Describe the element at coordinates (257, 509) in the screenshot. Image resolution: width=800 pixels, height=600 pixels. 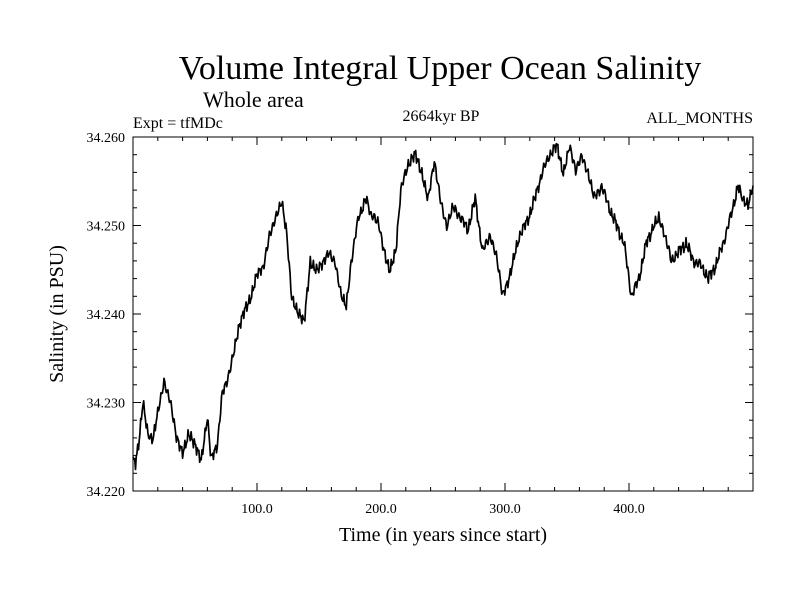
I see `x-tick-label: 100.0` at that location.